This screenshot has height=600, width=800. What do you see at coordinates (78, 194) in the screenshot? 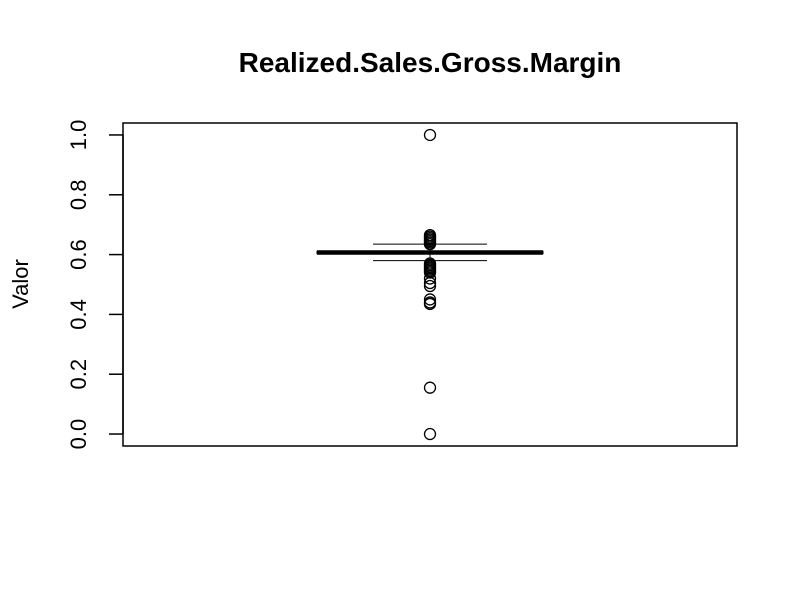
I see `y-tick-label: 0.8` at bounding box center [78, 194].